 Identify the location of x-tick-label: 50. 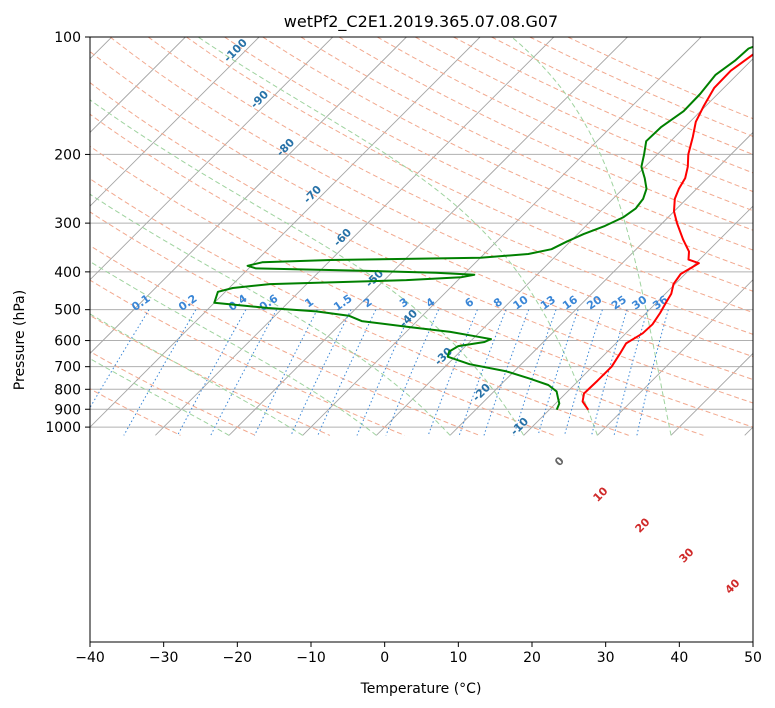
(753, 658).